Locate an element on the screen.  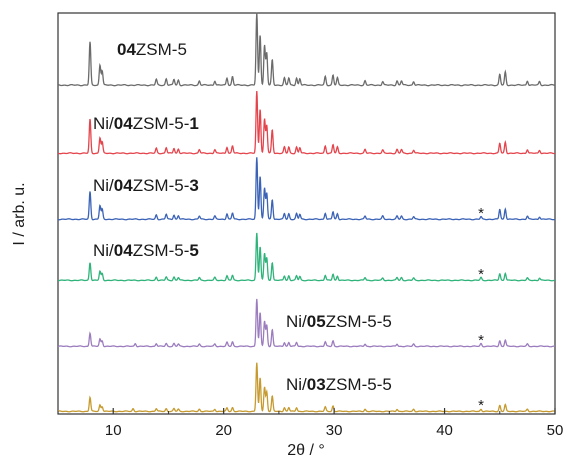
series-label: Ni/03ZSM-5-5 is located at coordinates (339, 384).